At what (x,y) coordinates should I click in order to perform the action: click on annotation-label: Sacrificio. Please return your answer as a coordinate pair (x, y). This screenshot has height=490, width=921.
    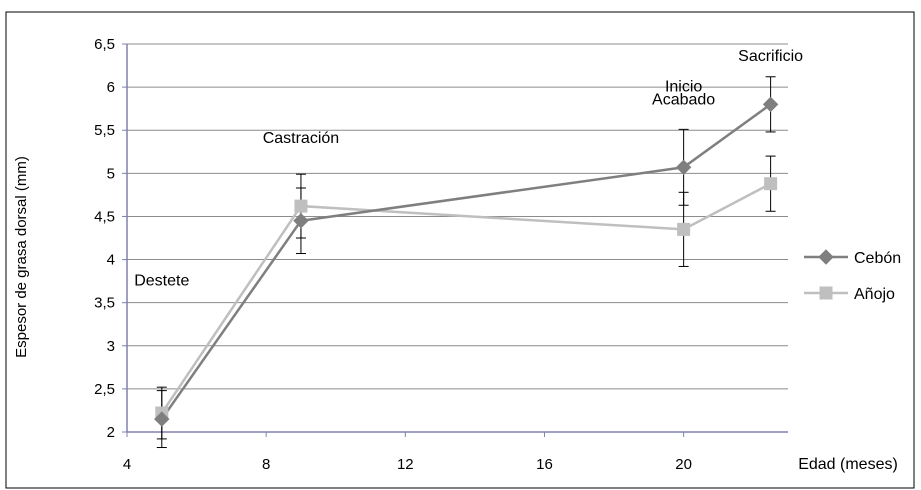
    Looking at the image, I should click on (770, 56).